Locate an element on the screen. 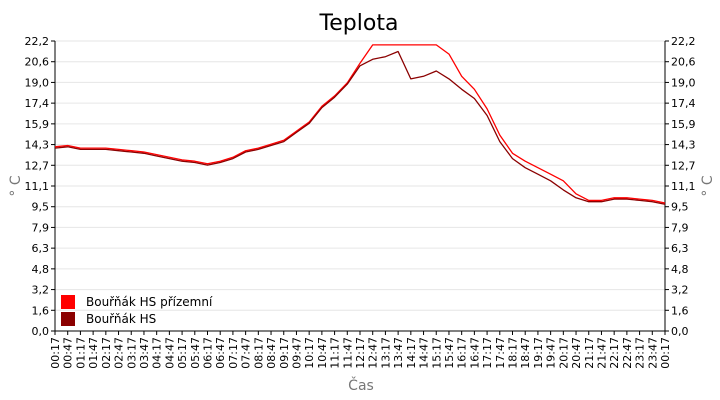 The height and width of the screenshot is (400, 720). x-tick-label: 23:17 is located at coordinates (640, 353).